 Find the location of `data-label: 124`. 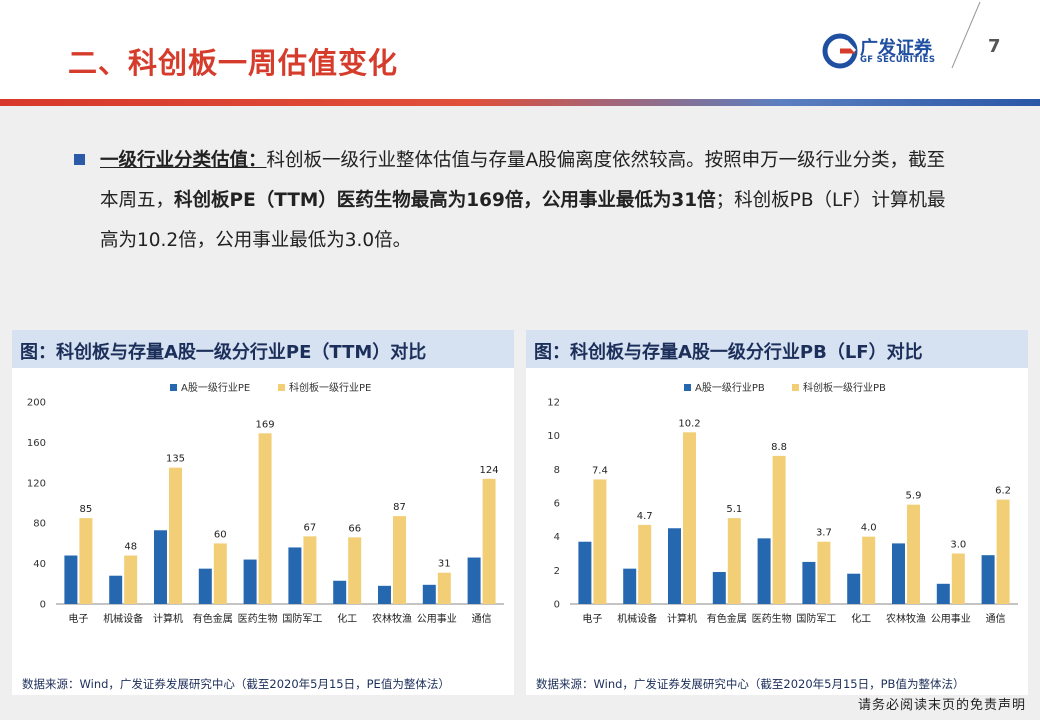

data-label: 124 is located at coordinates (489, 470).